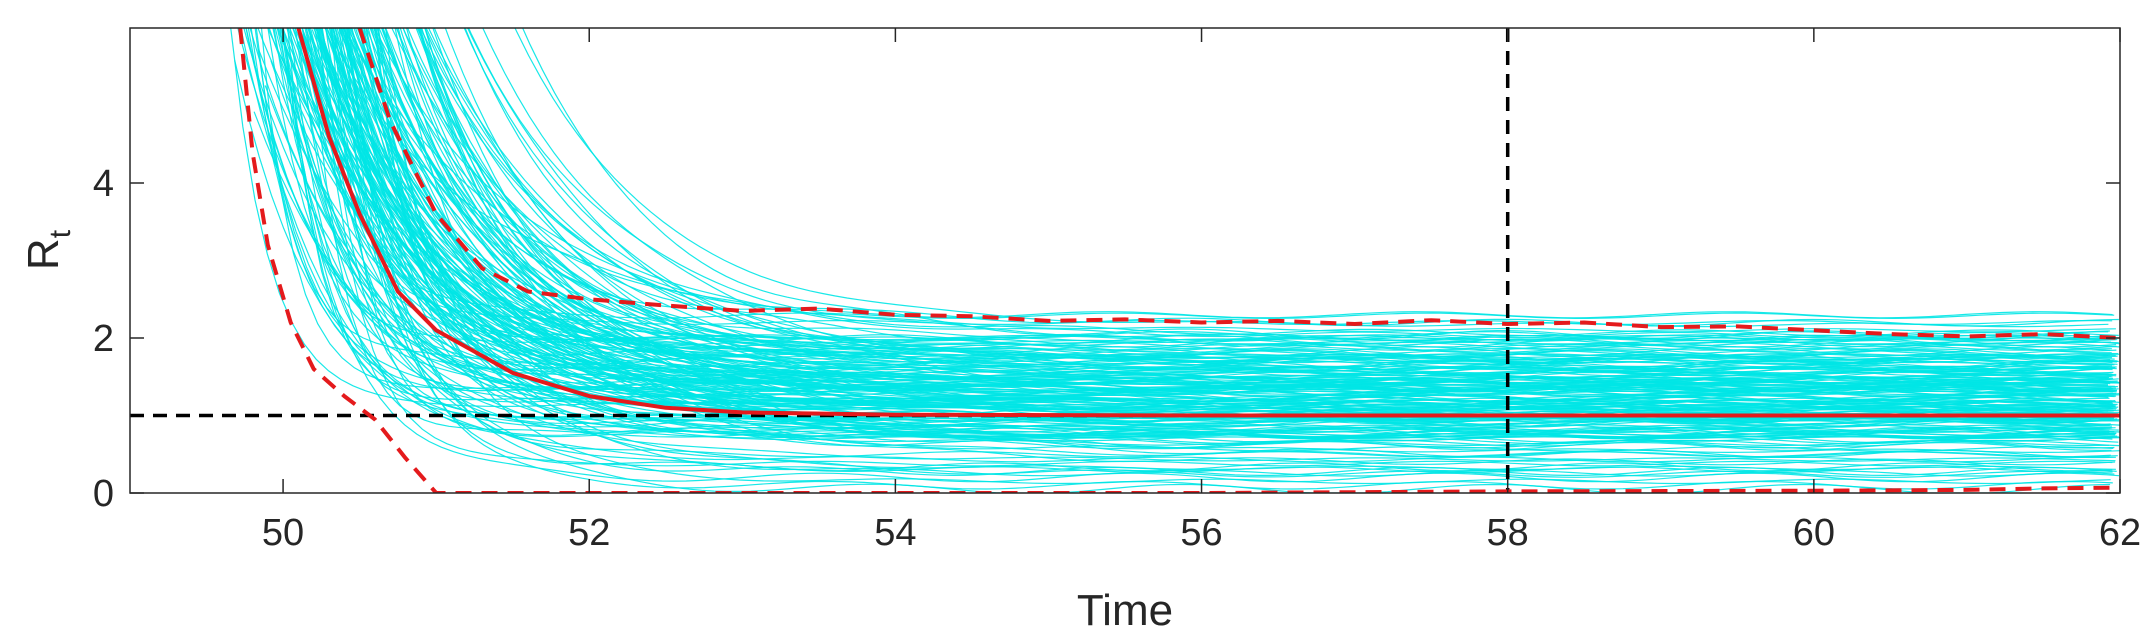 Image resolution: width=2149 pixels, height=640 pixels. Describe the element at coordinates (283, 533) in the screenshot. I see `x-tick-label: 50` at that location.